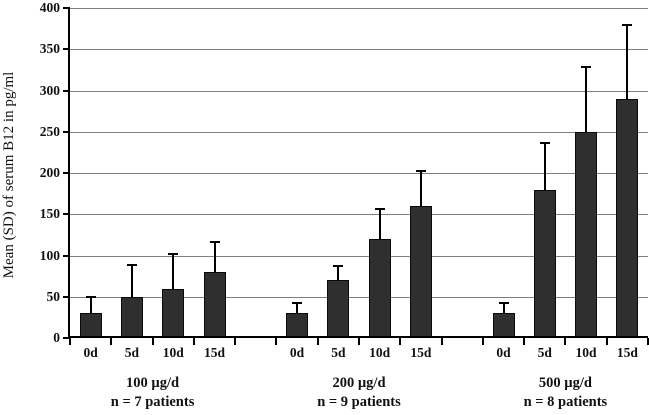  What do you see at coordinates (338, 309) in the screenshot?
I see `bar-200µg/d-5d` at bounding box center [338, 309].